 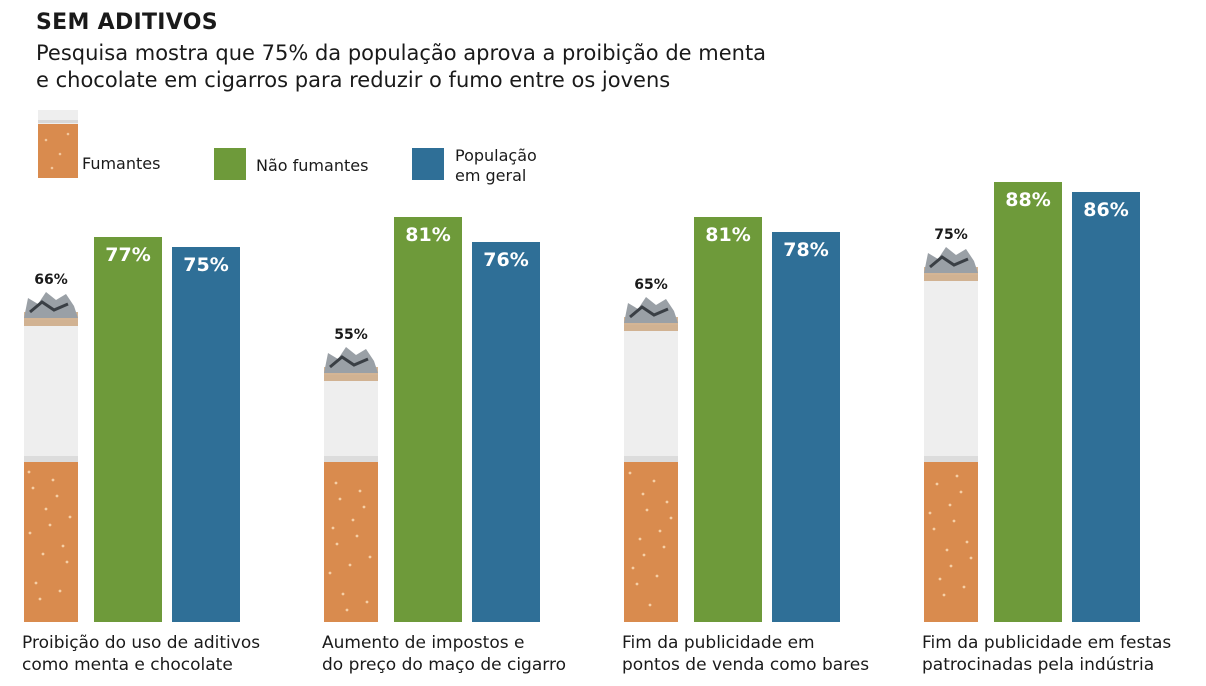 What do you see at coordinates (127, 22) in the screenshot?
I see `chart-title: SEM ADITIVOS` at bounding box center [127, 22].